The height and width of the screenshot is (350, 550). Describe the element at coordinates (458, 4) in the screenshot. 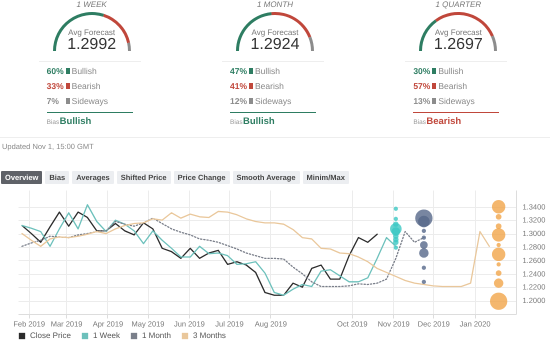

I see `chart-title: 1 QUARTER` at that location.